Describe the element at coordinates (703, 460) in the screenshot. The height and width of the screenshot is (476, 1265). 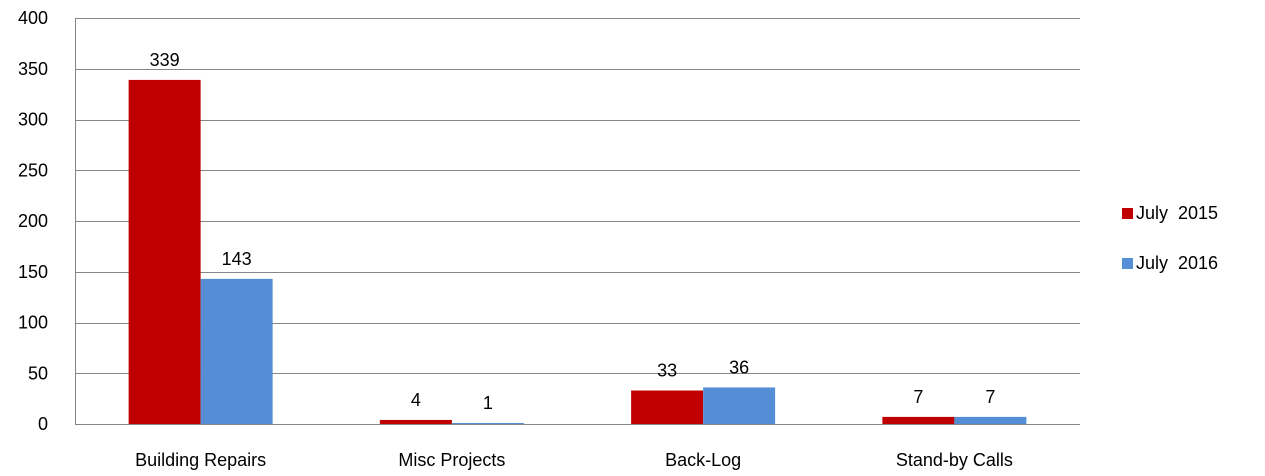
I see `x-tick-label: Back-Log` at that location.